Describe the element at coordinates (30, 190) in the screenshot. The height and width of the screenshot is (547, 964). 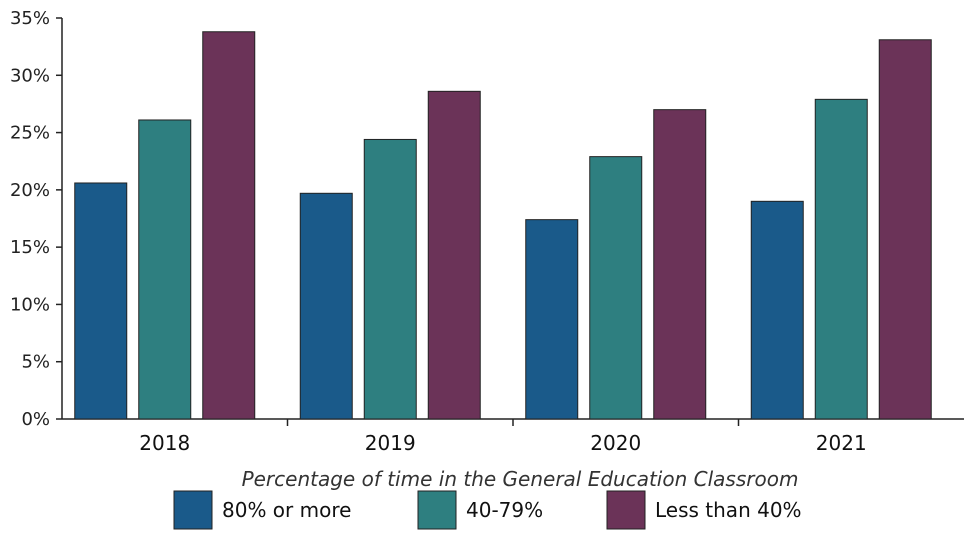
I see `y-tick-label: 20%` at that location.